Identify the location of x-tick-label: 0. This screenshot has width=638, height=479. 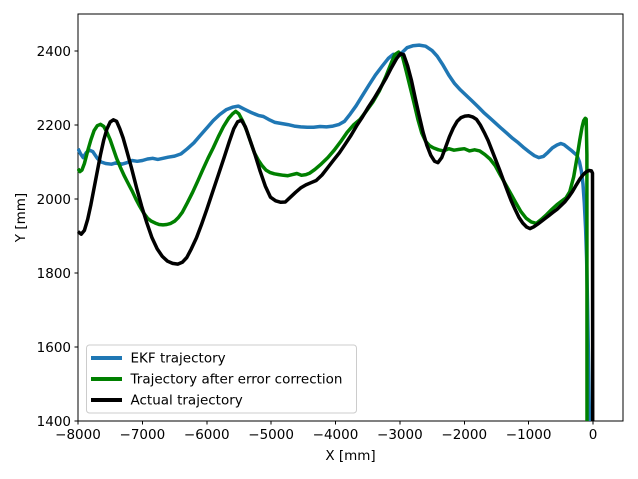
(593, 435).